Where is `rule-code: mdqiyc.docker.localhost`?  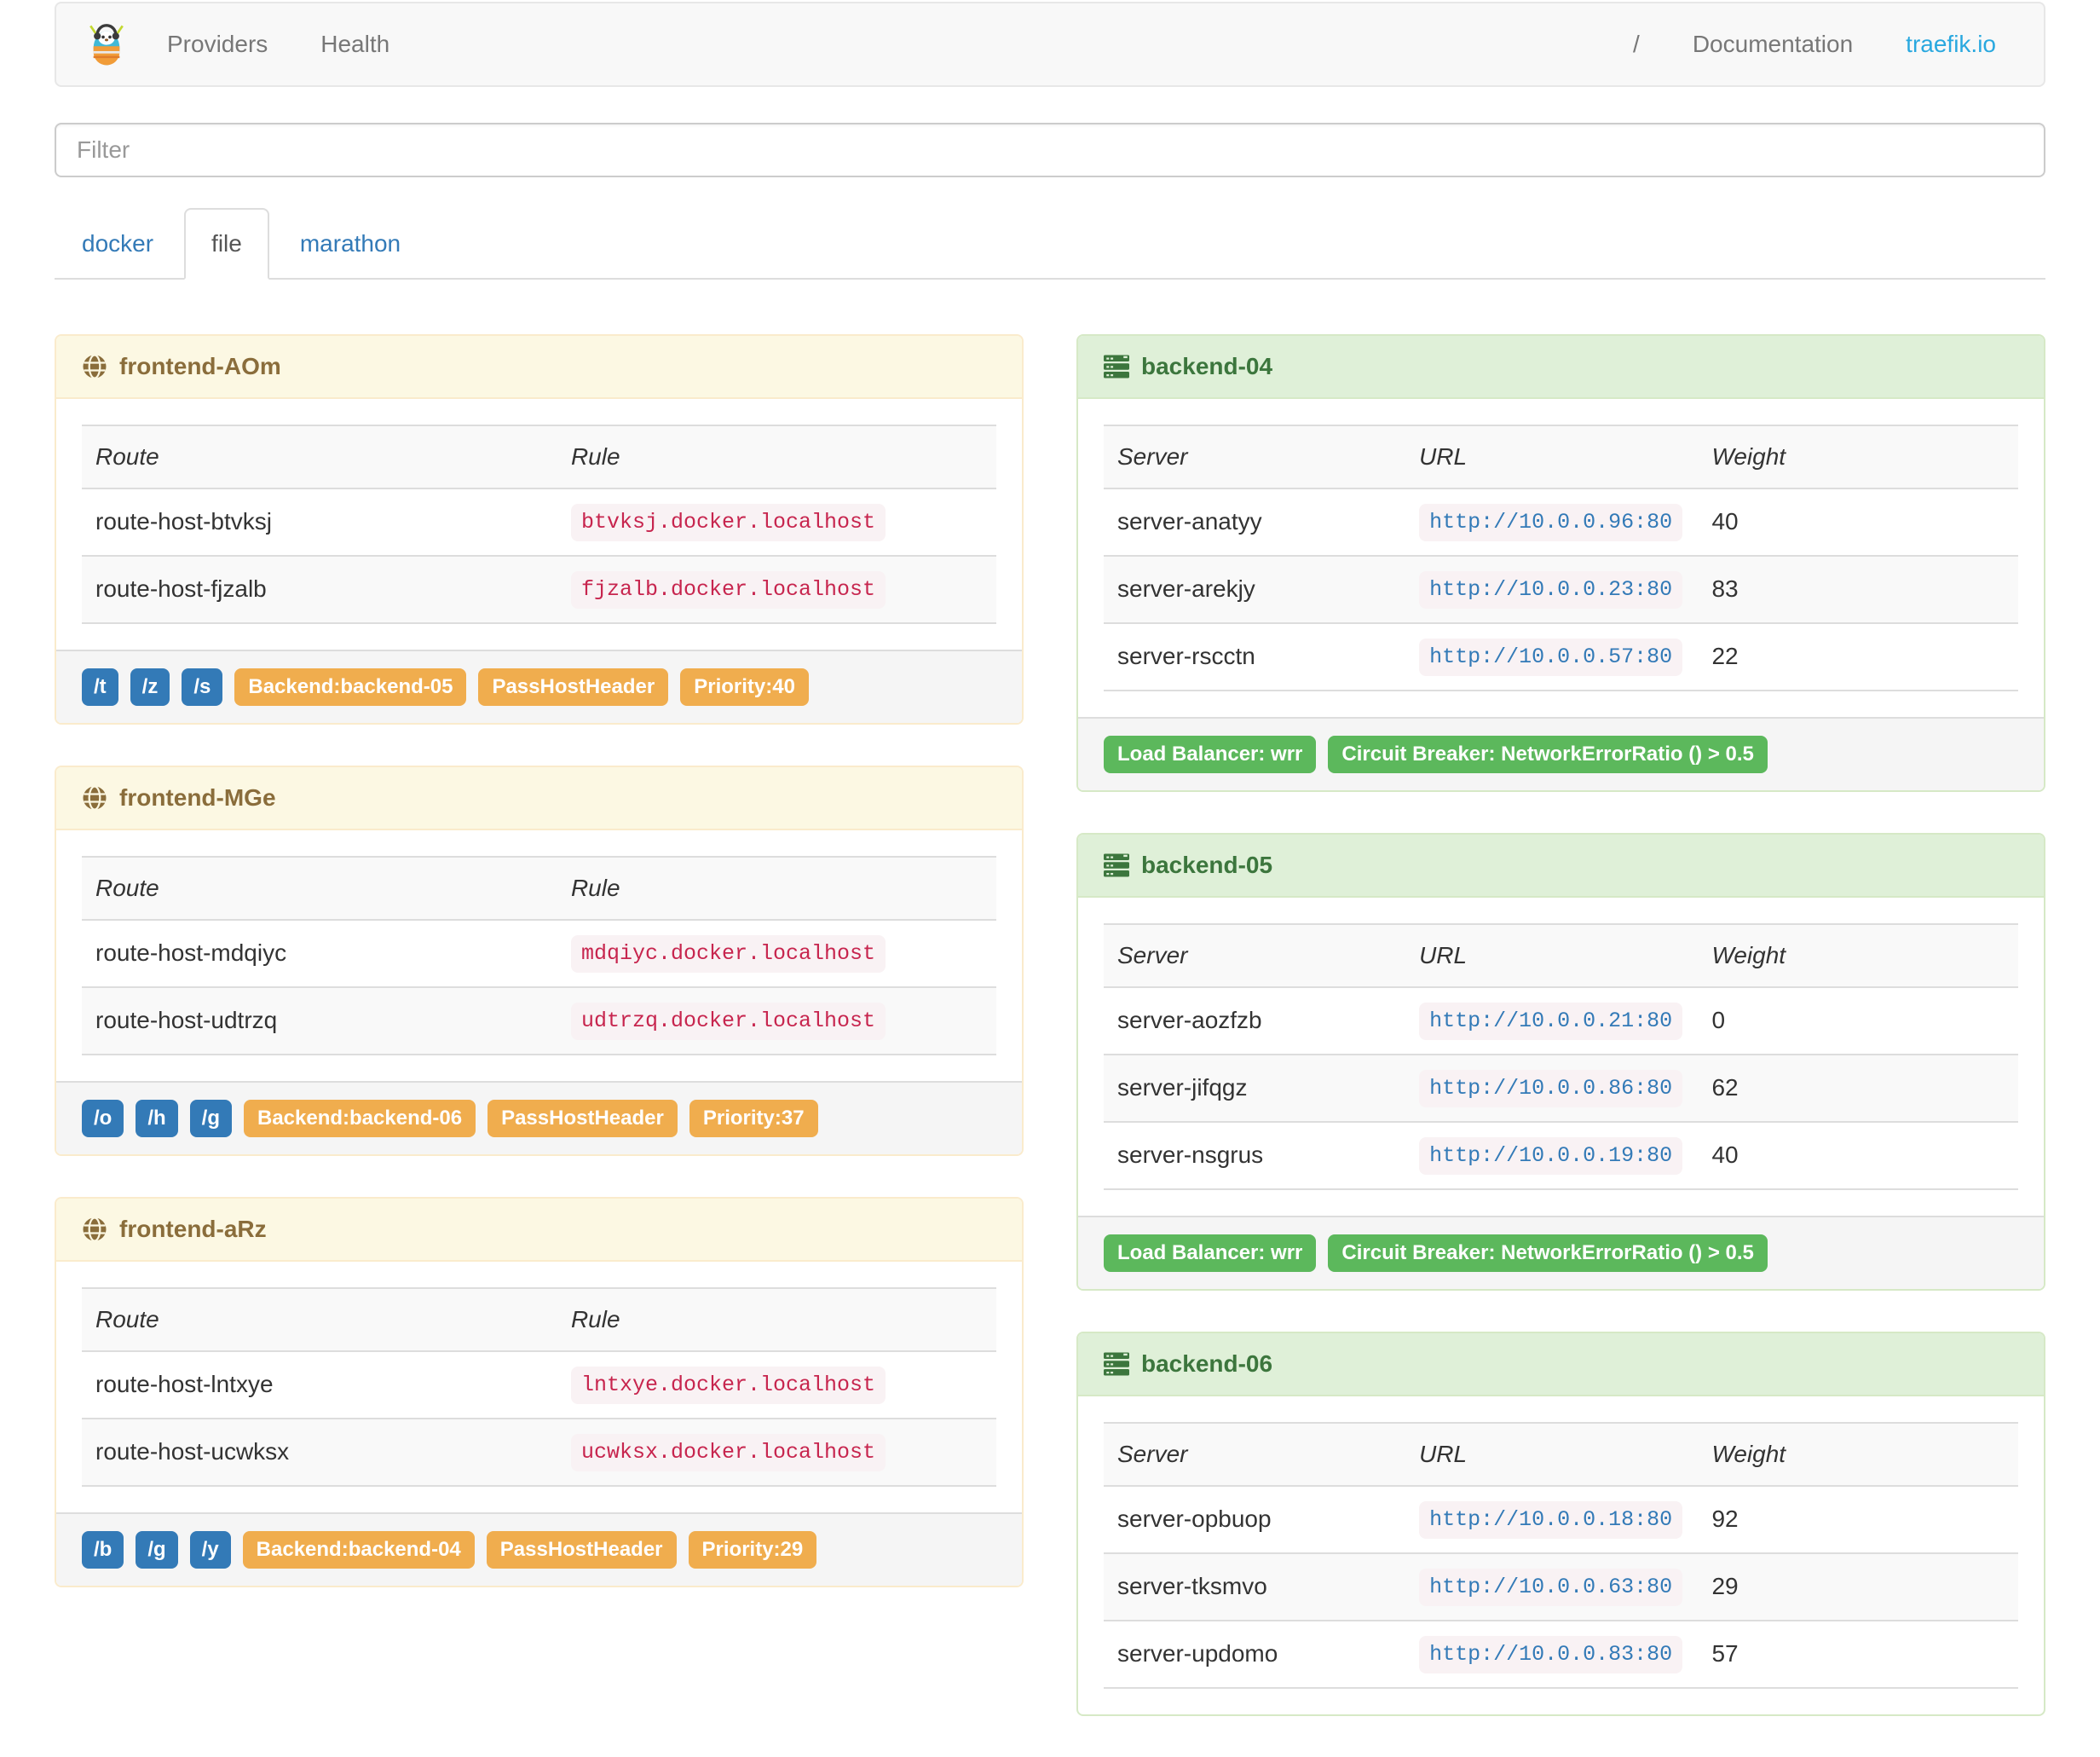 rule-code: mdqiyc.docker.localhost is located at coordinates (728, 954).